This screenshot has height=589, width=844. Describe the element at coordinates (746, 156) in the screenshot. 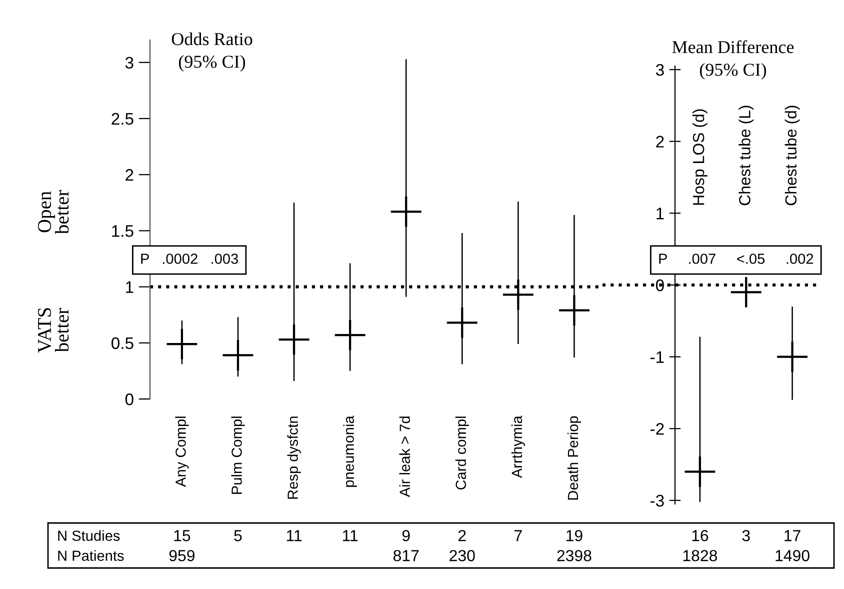

I see `x-tick-label: Chest tube (L)` at that location.